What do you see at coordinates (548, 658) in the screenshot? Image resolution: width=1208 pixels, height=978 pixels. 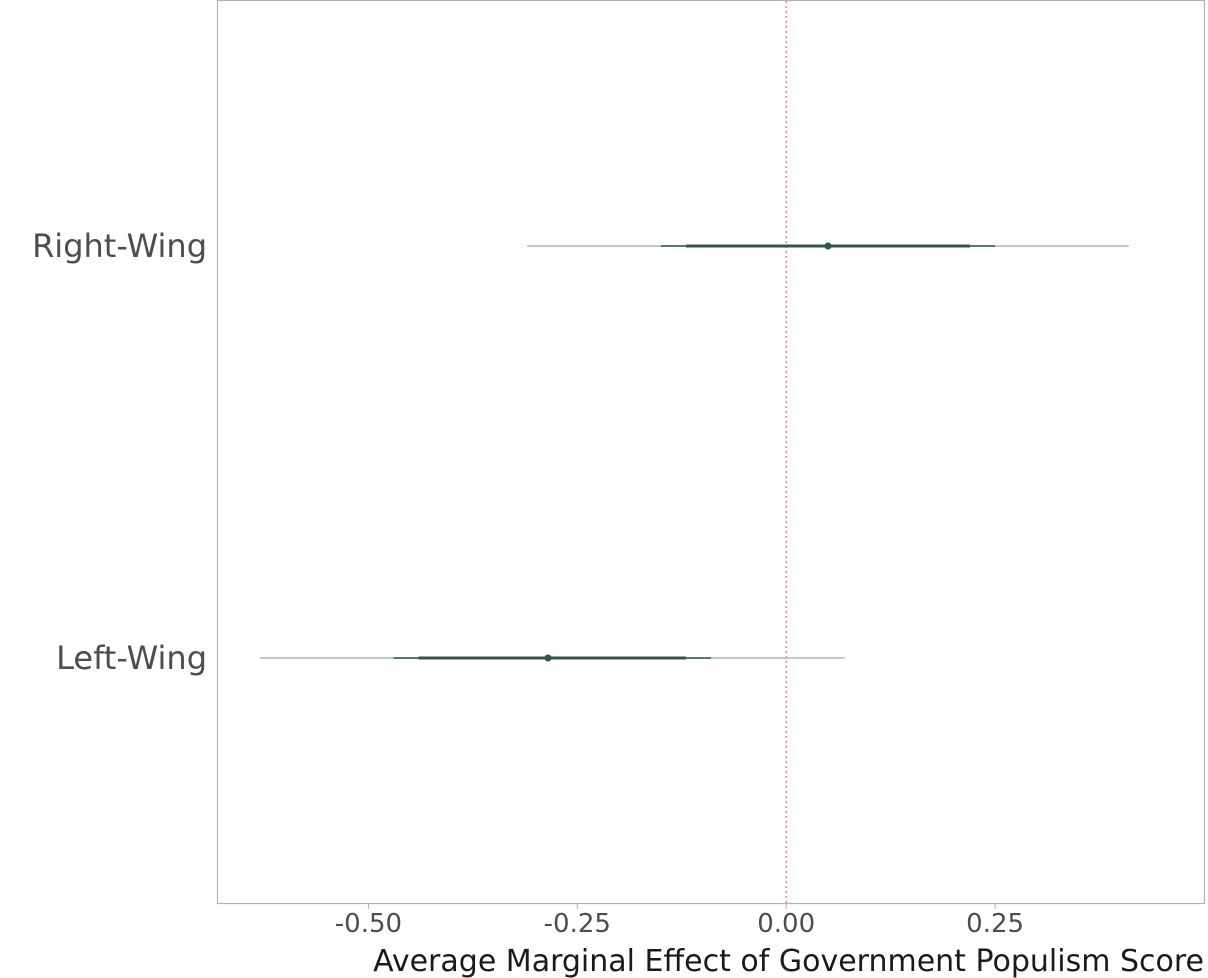 I see `point-estimate-left-wing` at bounding box center [548, 658].